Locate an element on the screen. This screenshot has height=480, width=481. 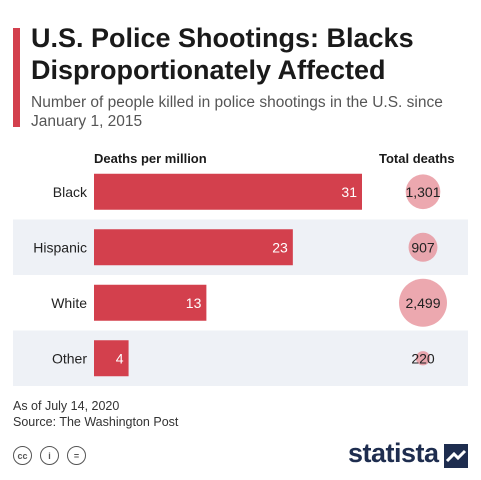
total-deaths-label: 2,499 is located at coordinates (422, 303).